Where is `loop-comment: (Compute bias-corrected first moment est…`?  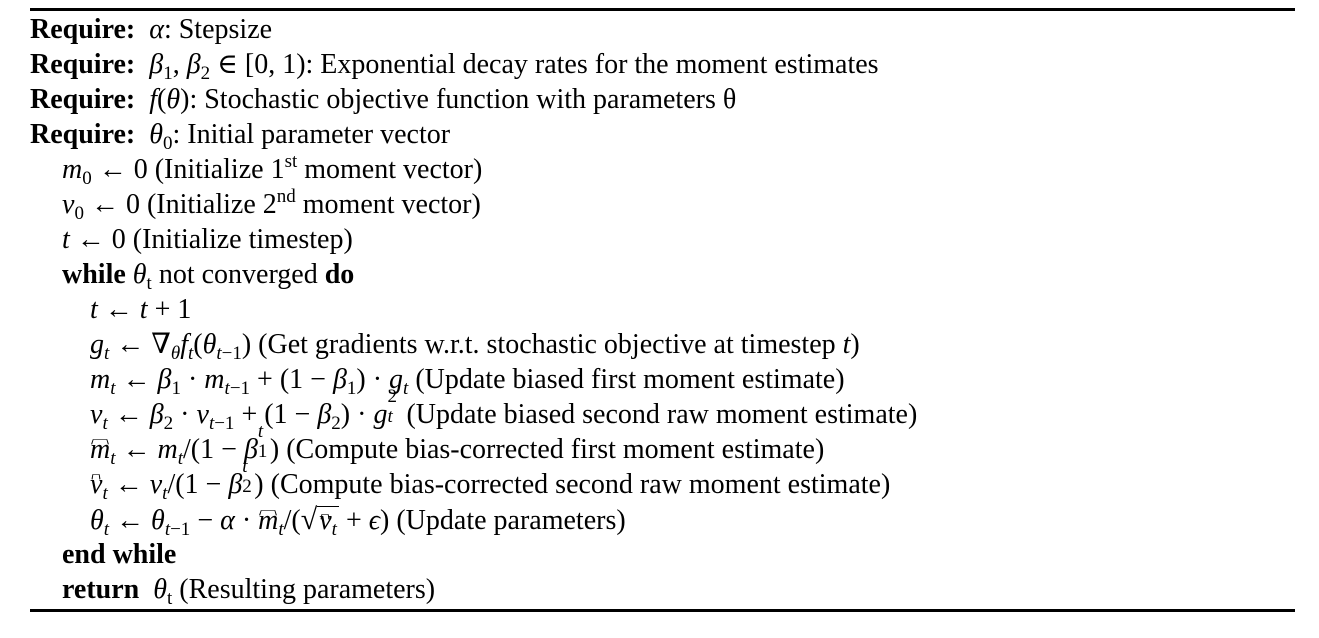
loop-comment: (Compute bias-corrected first moment est… is located at coordinates (555, 449).